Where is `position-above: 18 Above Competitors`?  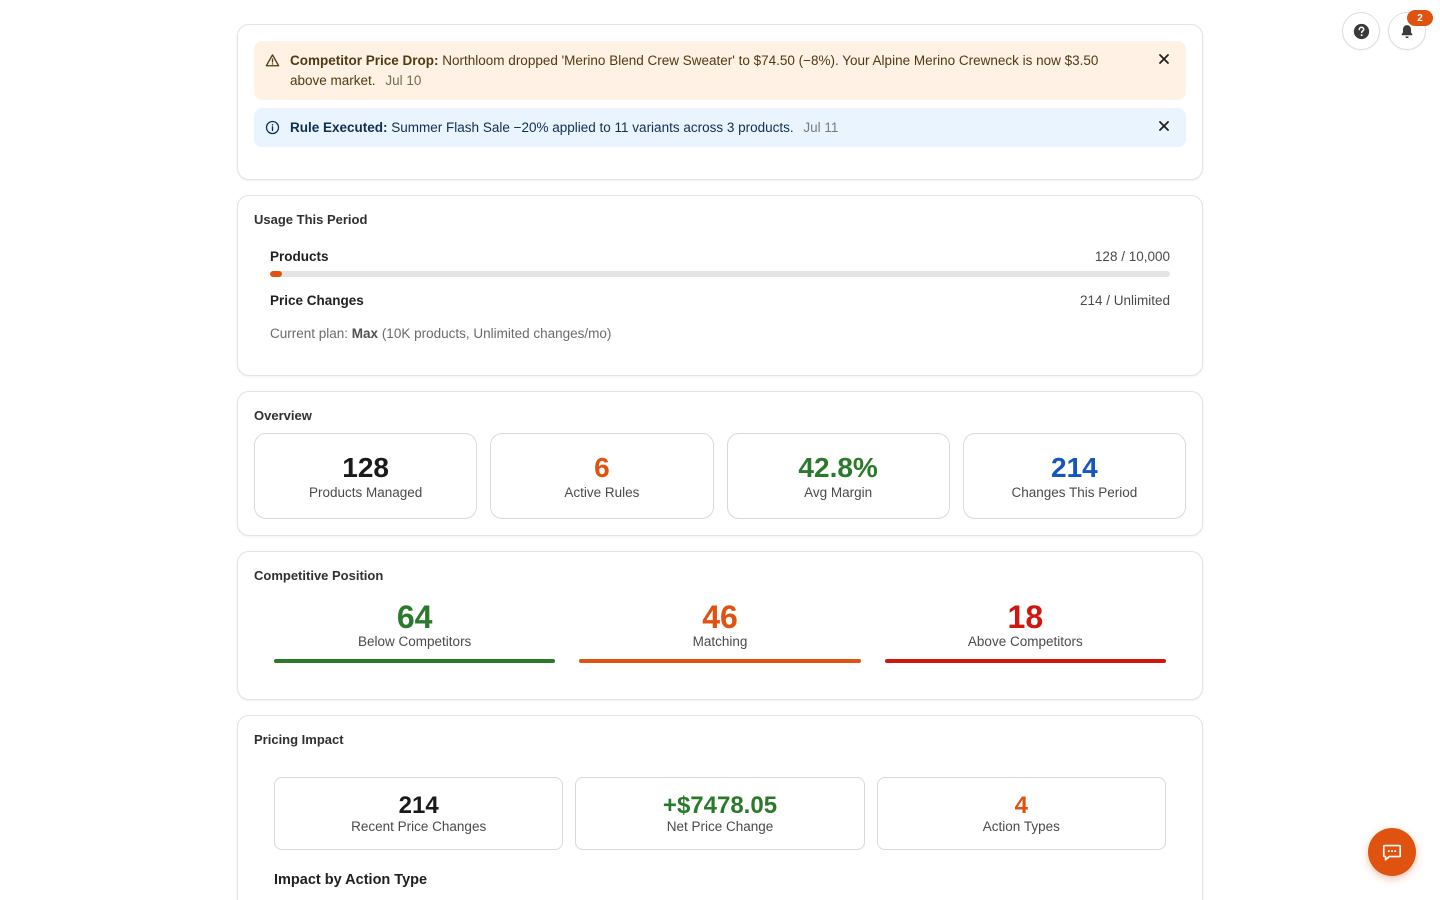 position-above: 18 Above Competitors is located at coordinates (1025, 631).